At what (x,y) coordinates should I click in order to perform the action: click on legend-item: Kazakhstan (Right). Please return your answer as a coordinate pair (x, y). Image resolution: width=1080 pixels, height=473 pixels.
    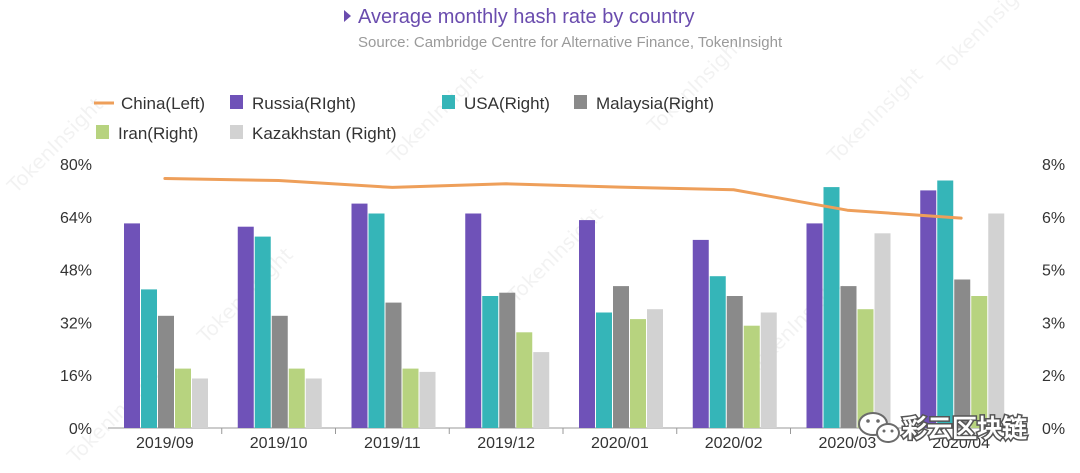
    Looking at the image, I should click on (313, 133).